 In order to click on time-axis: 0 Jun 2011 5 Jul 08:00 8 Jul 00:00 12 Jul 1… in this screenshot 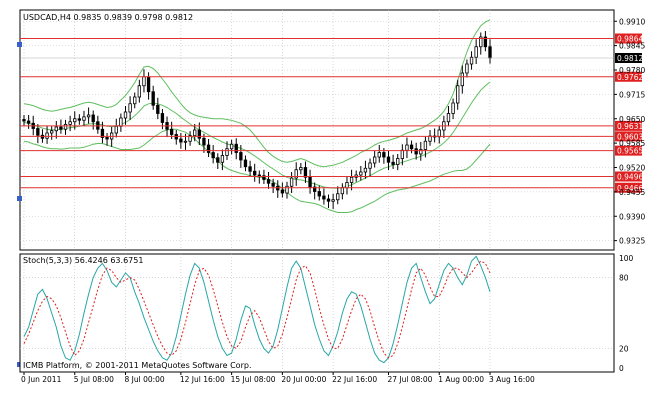, I will do `click(278, 378)`.